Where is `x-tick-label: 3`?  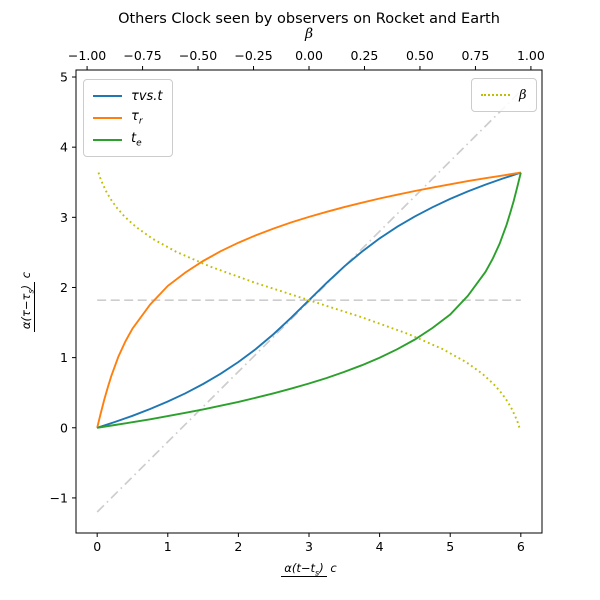 x-tick-label: 3 is located at coordinates (309, 546).